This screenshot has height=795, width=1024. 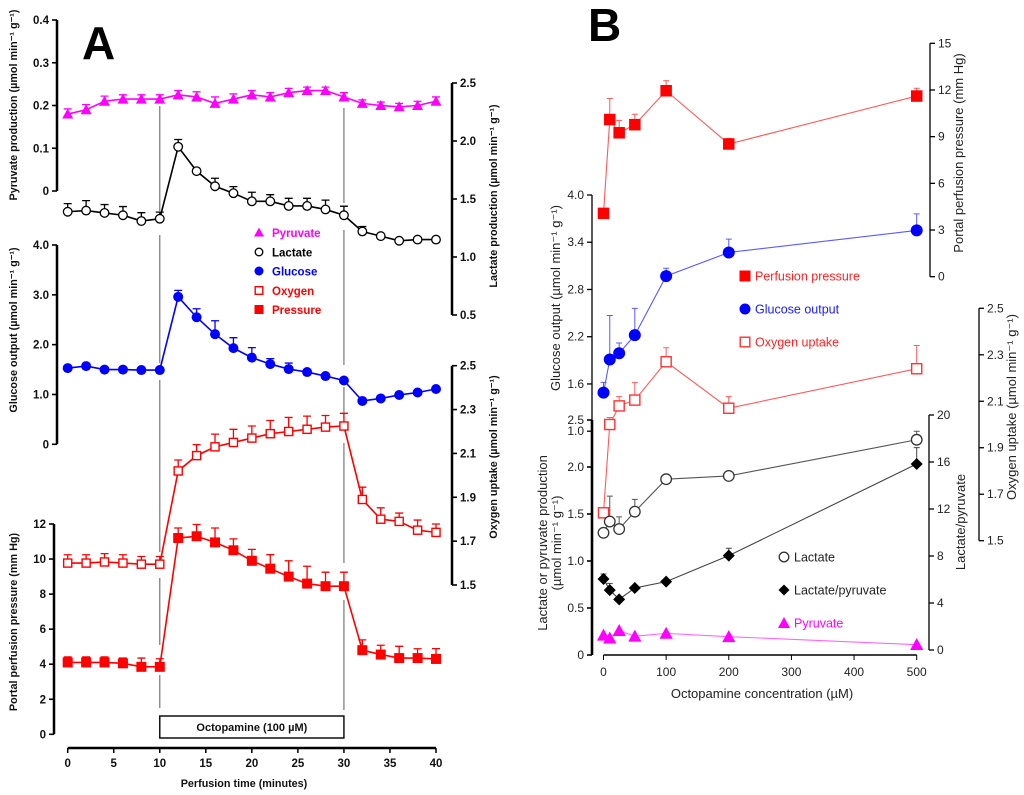 What do you see at coordinates (251, 764) in the screenshot?
I see `x-tick-label: 20` at bounding box center [251, 764].